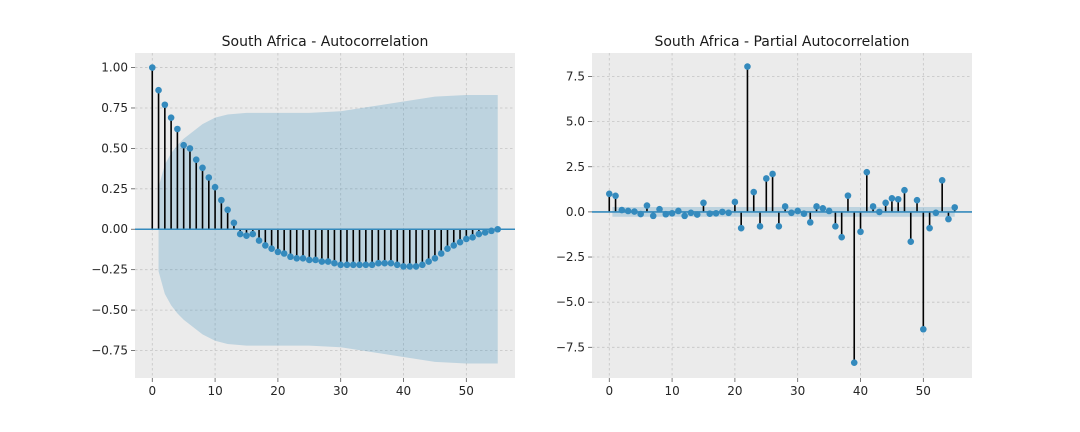 The width and height of the screenshot is (1080, 432). Describe the element at coordinates (609, 391) in the screenshot. I see `pacf-x-tick-label: 0` at that location.